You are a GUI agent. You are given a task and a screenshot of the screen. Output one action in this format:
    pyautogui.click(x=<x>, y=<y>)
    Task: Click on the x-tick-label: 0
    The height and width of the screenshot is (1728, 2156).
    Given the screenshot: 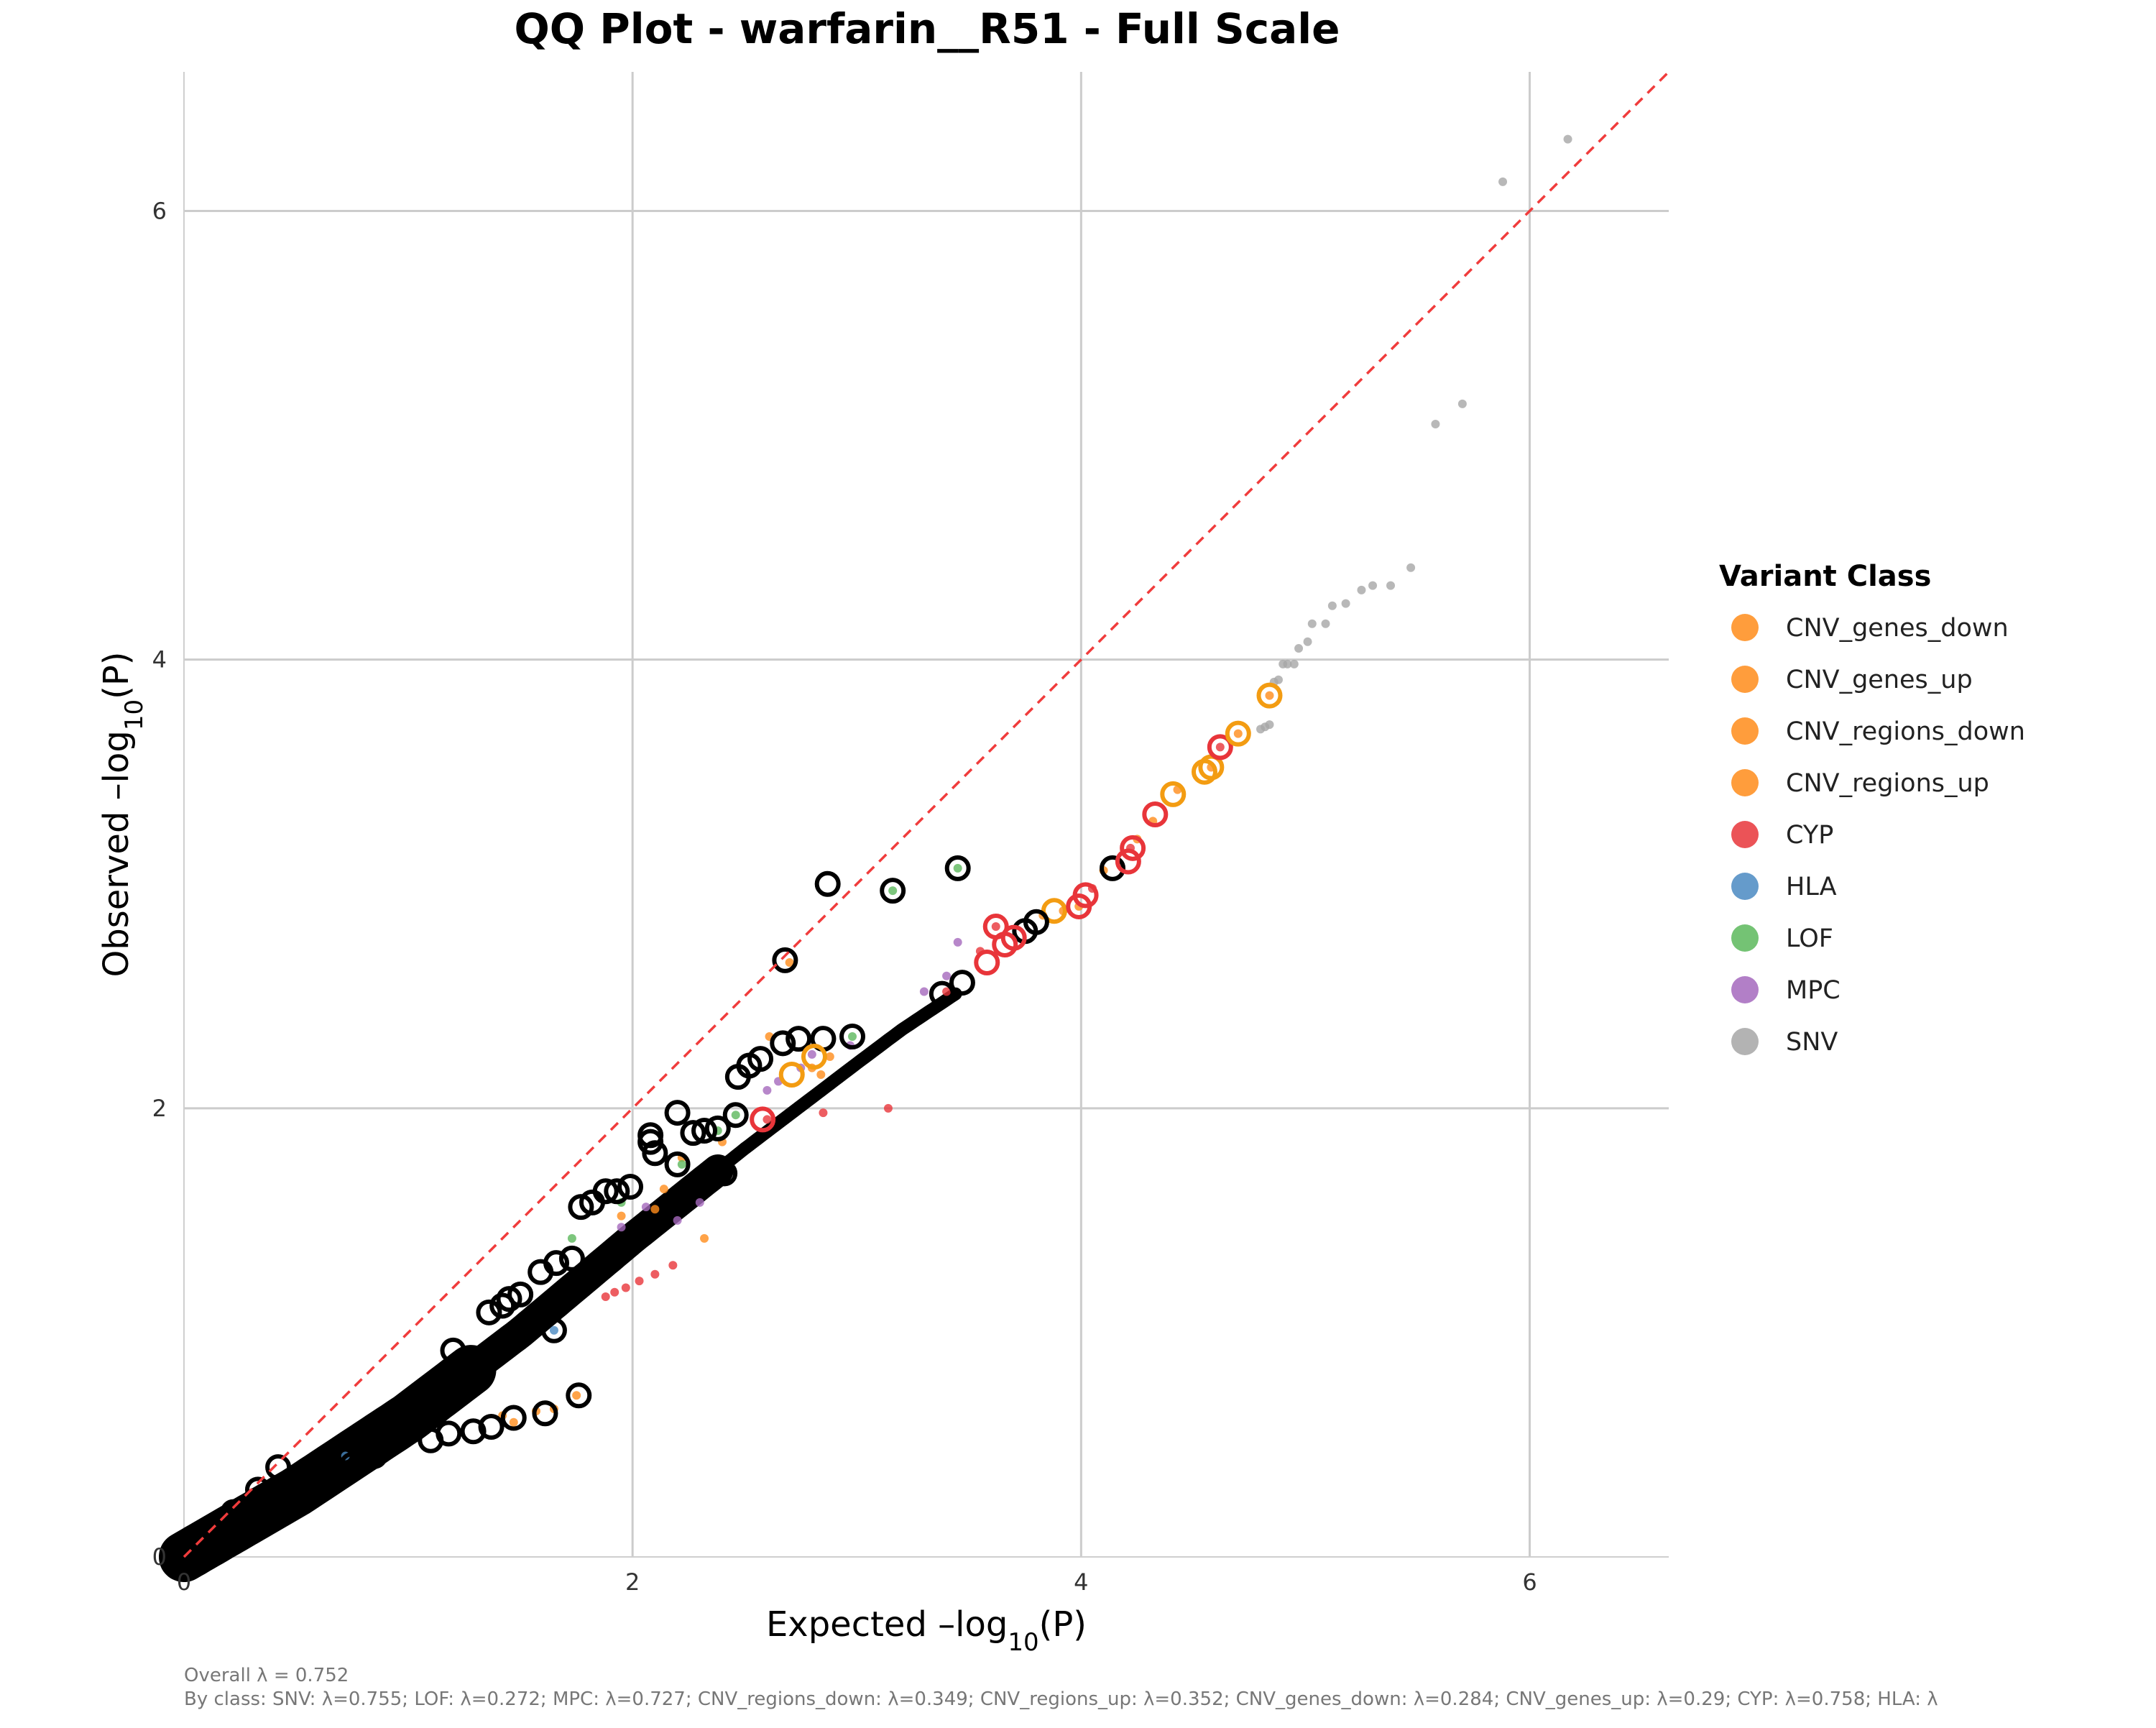 What is the action you would take?
    pyautogui.click(x=184, y=1582)
    